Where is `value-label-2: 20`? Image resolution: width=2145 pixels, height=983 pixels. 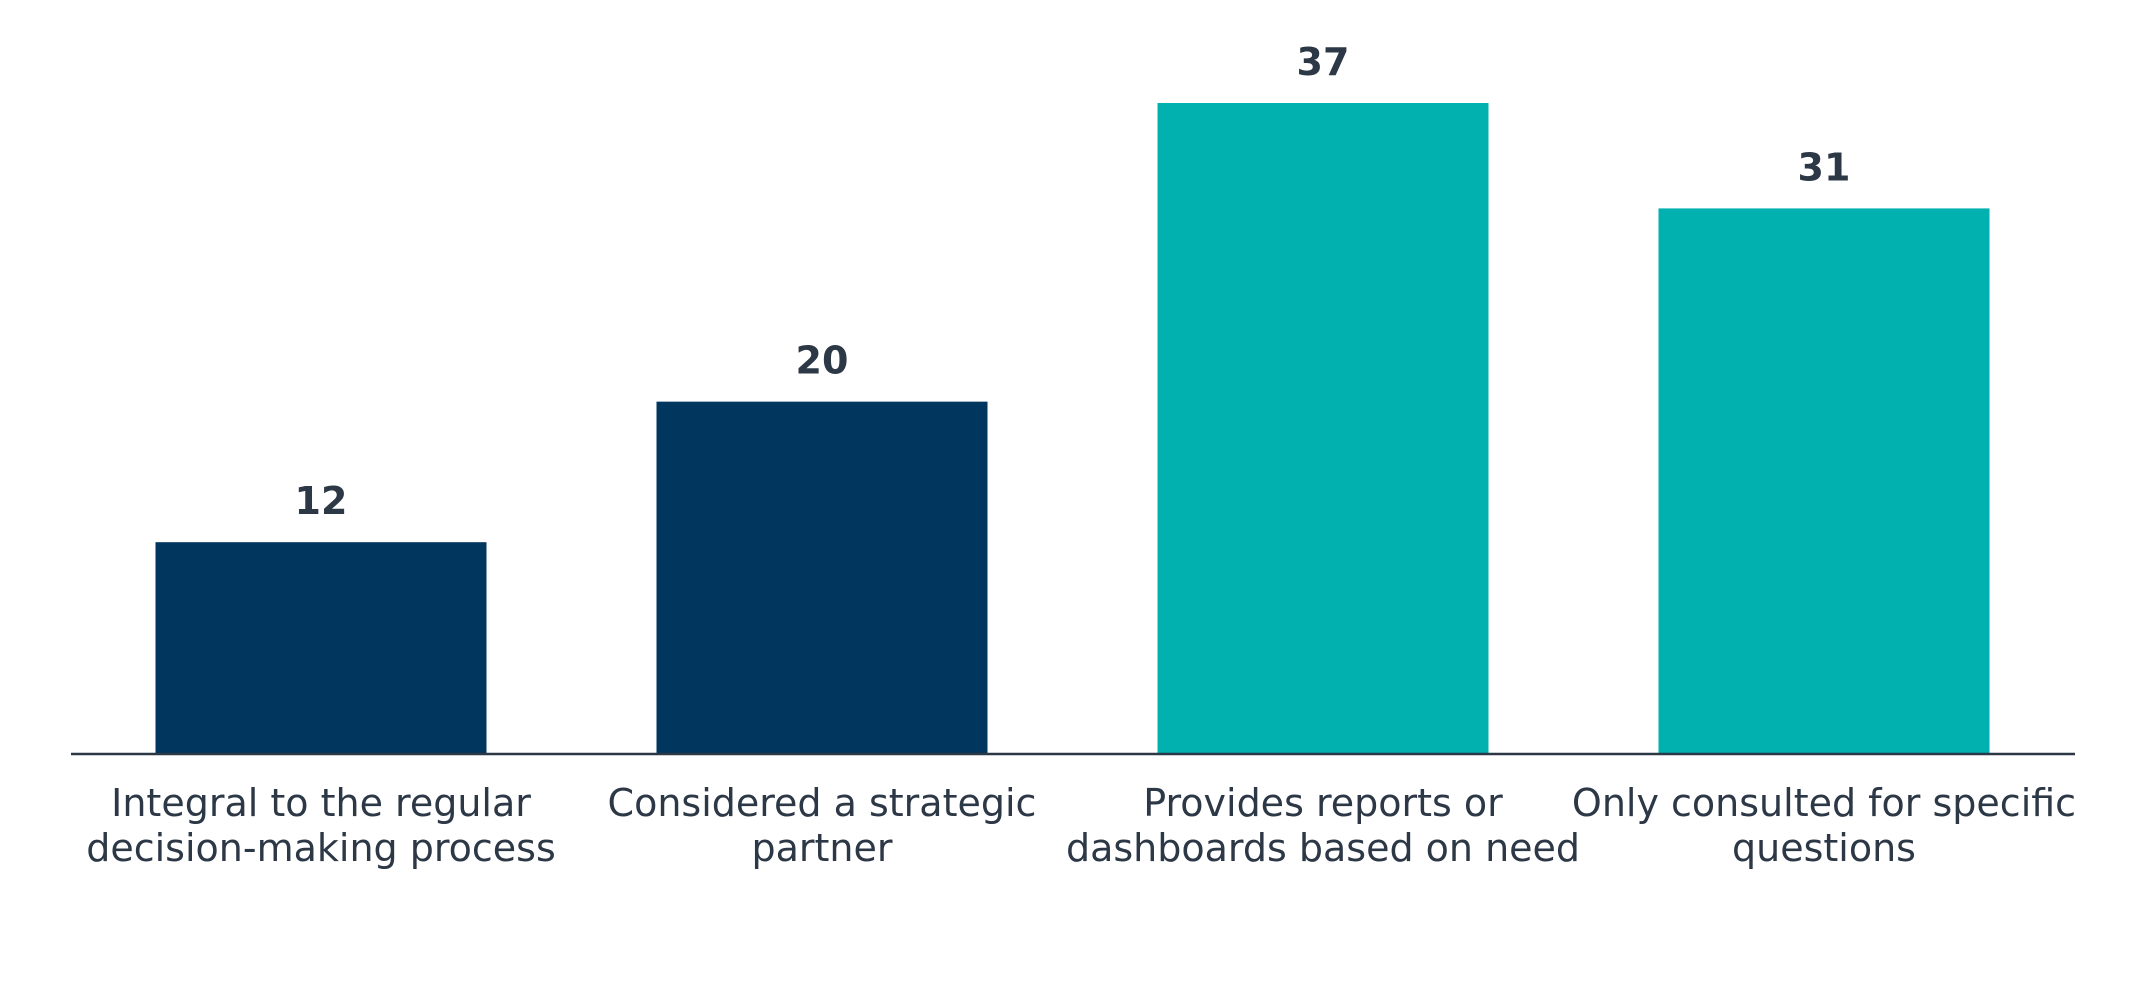 value-label-2: 20 is located at coordinates (822, 361).